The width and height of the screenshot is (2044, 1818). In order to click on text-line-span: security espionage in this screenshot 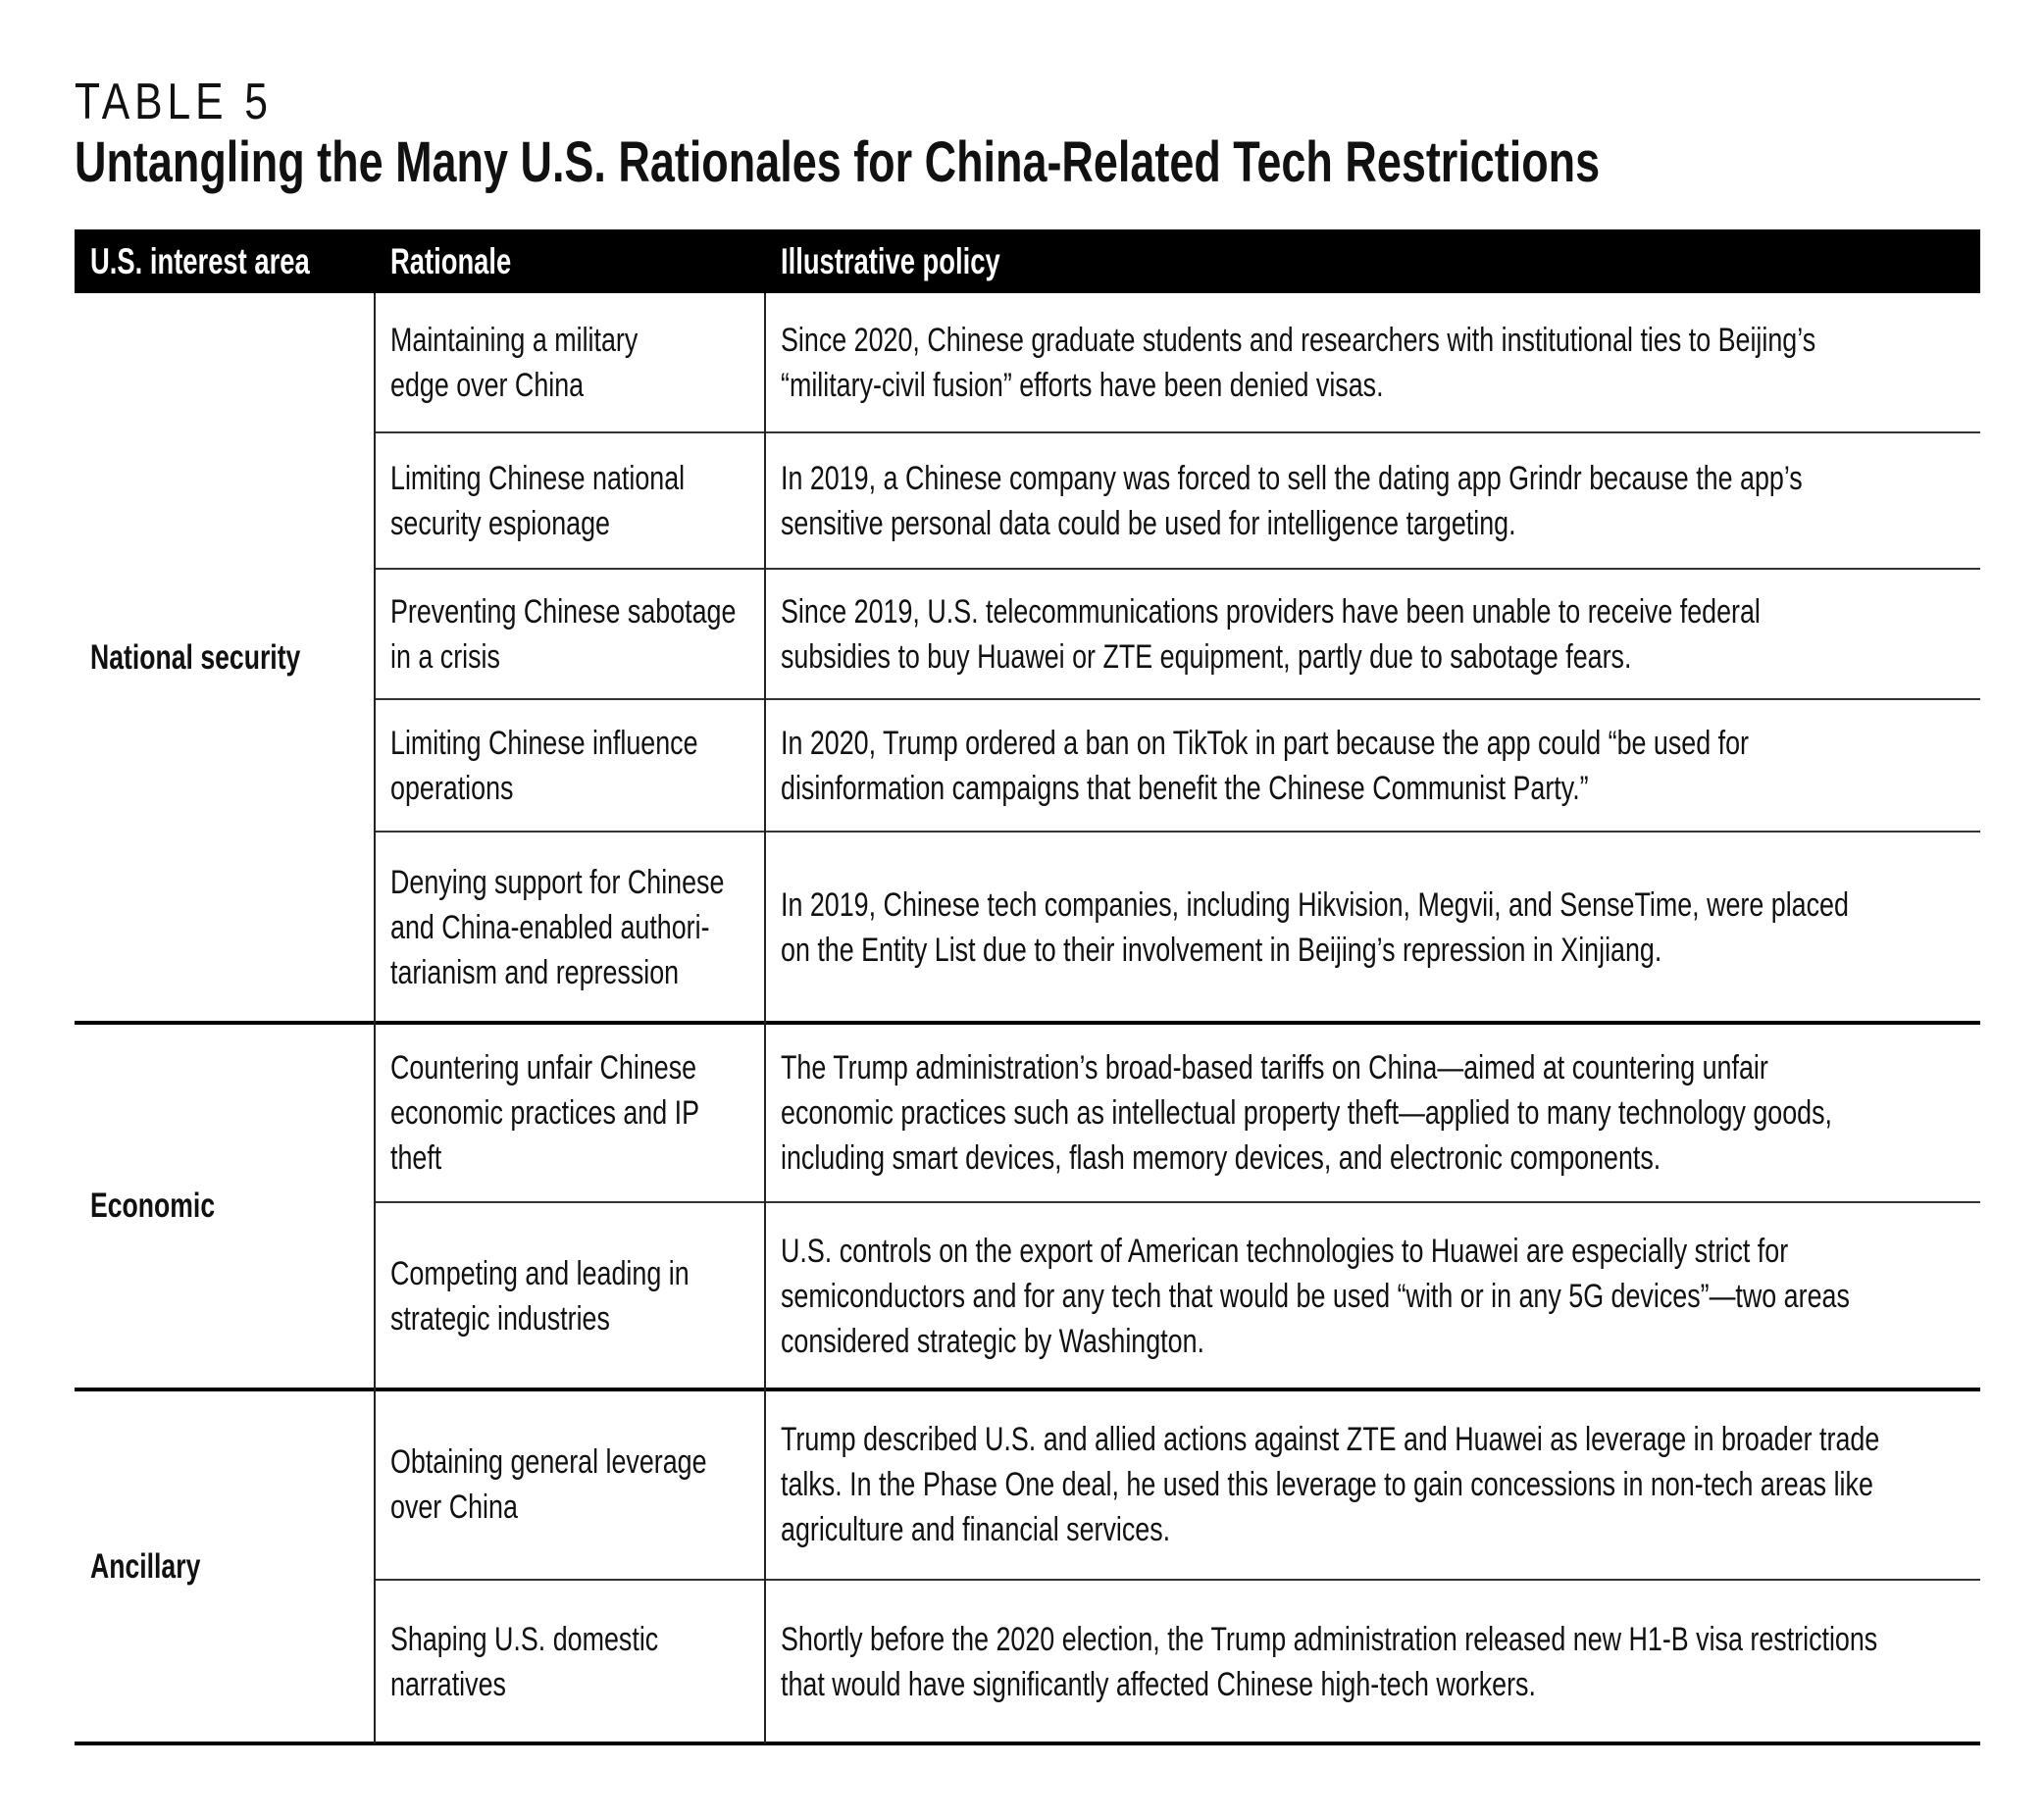, I will do `click(500, 523)`.